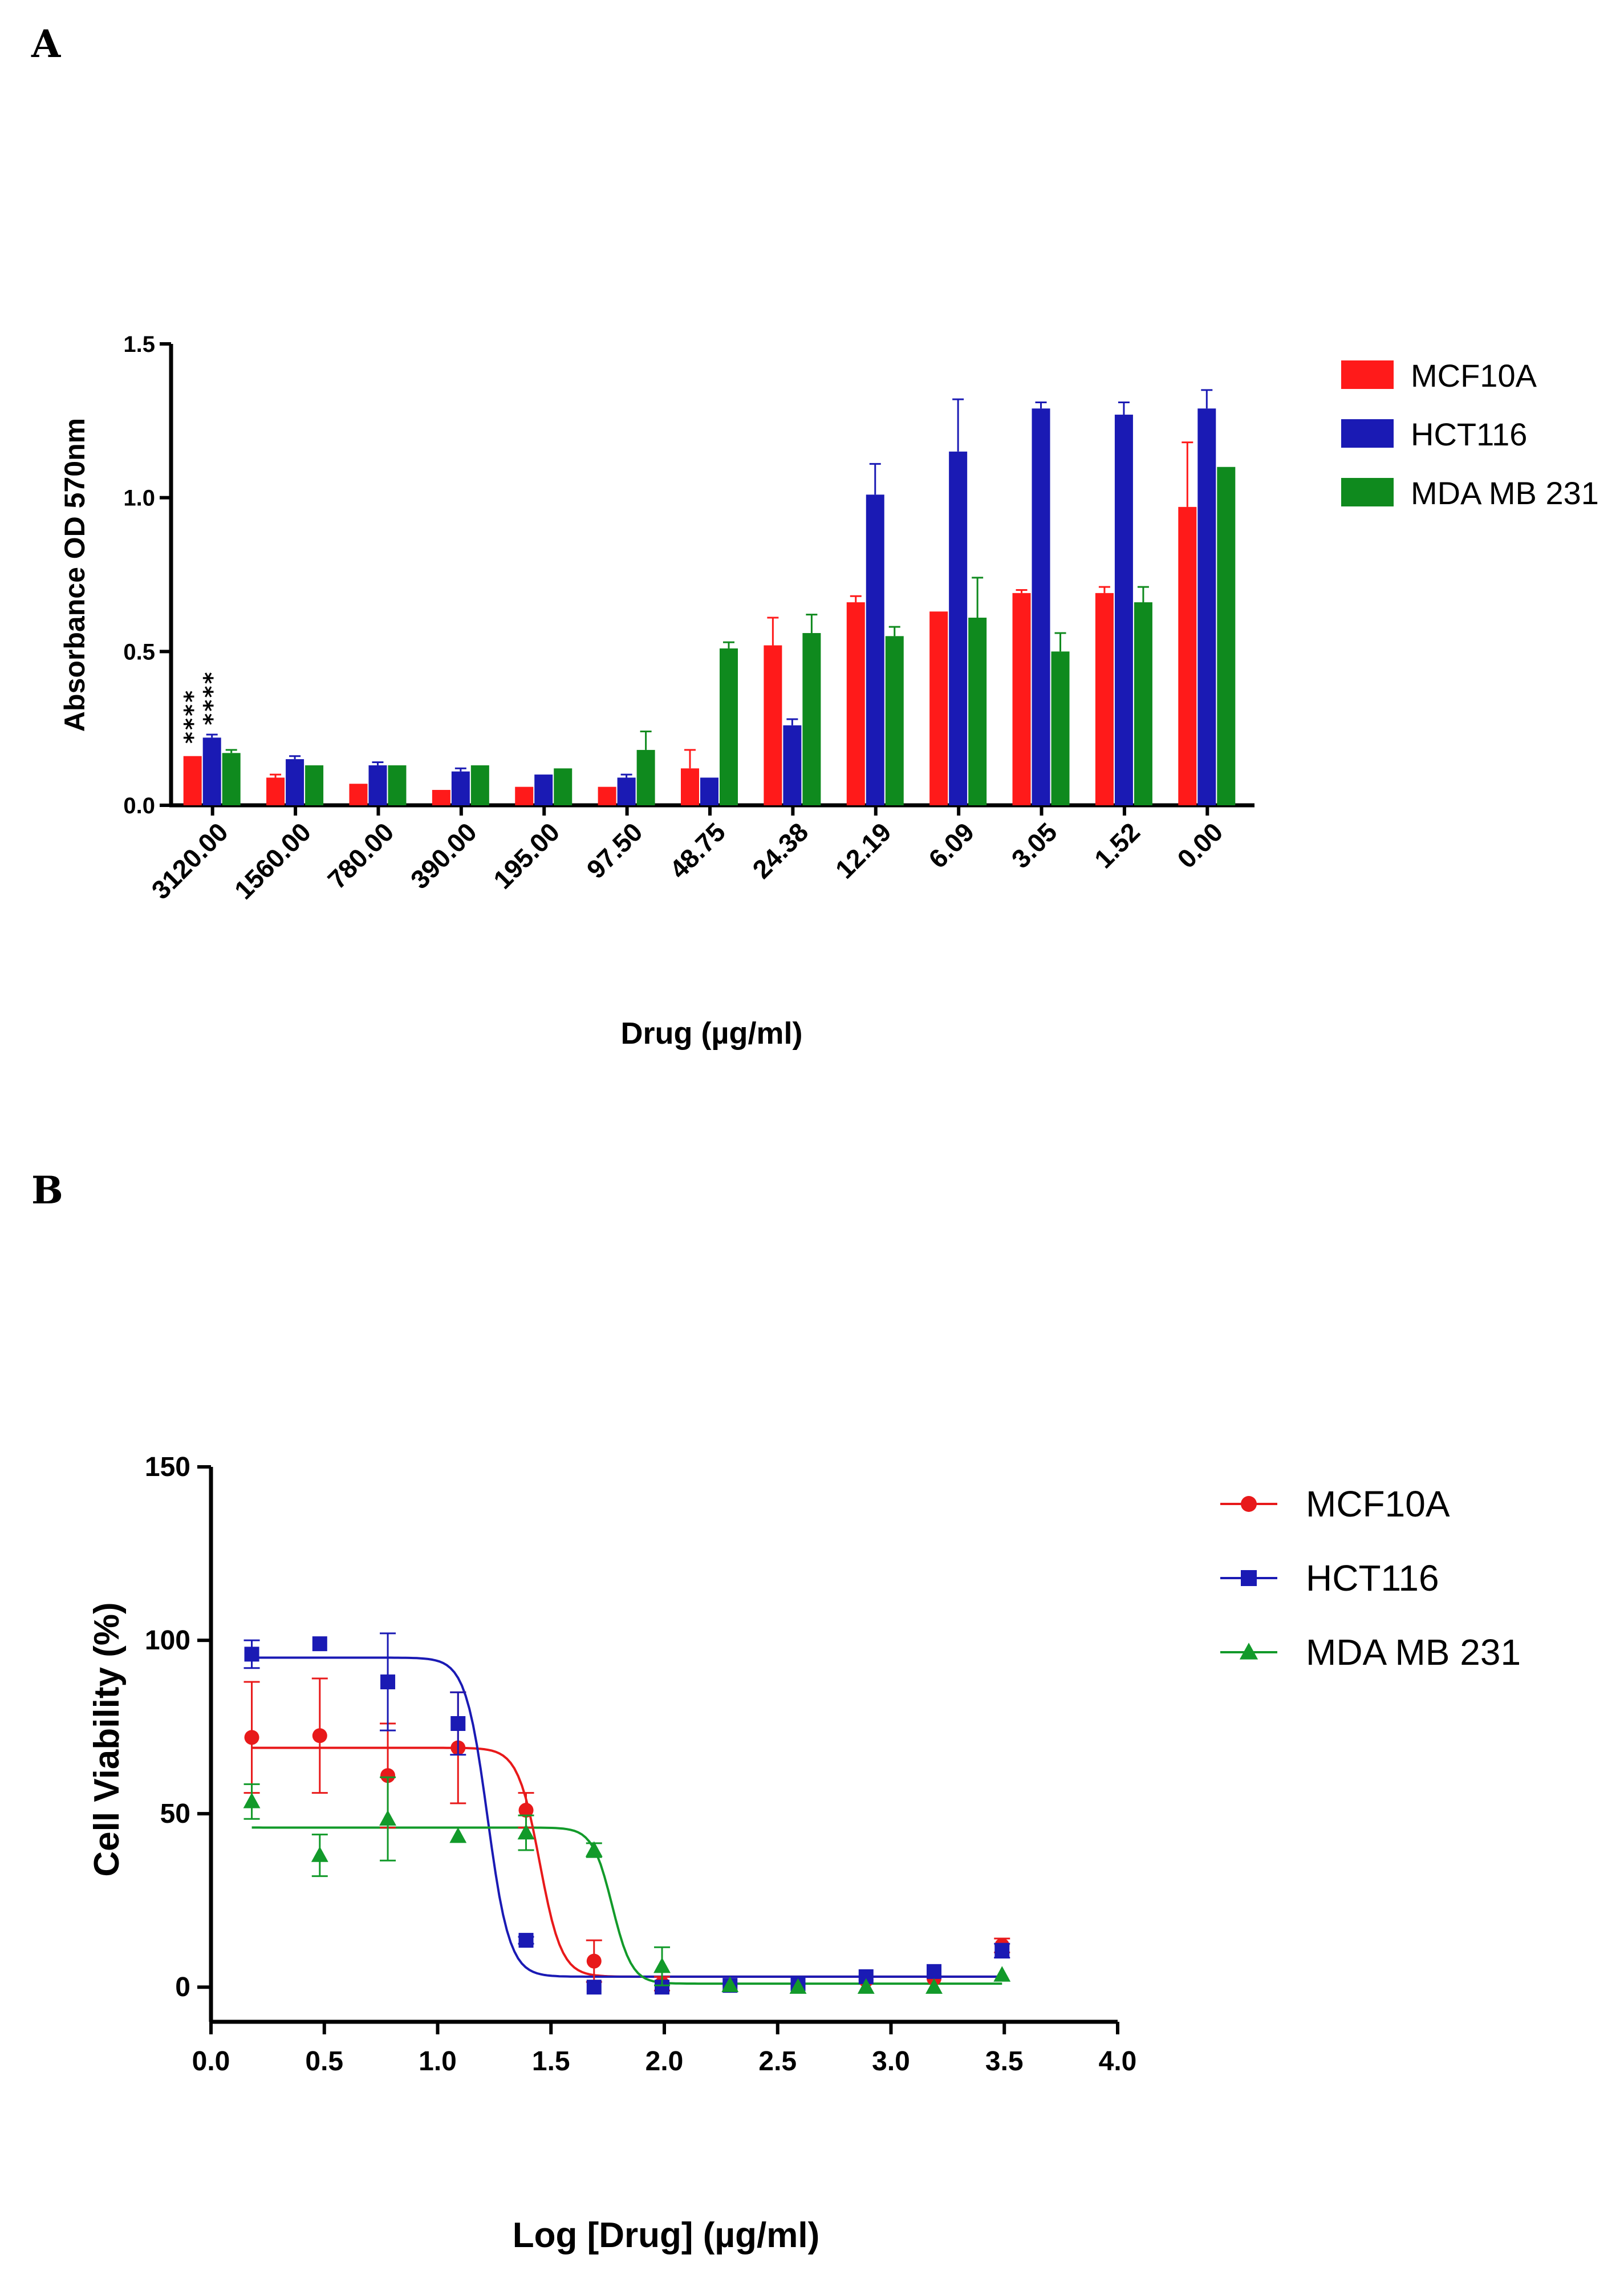 The height and width of the screenshot is (2287, 1624). I want to click on x-tick-label: 390.00, so click(443, 856).